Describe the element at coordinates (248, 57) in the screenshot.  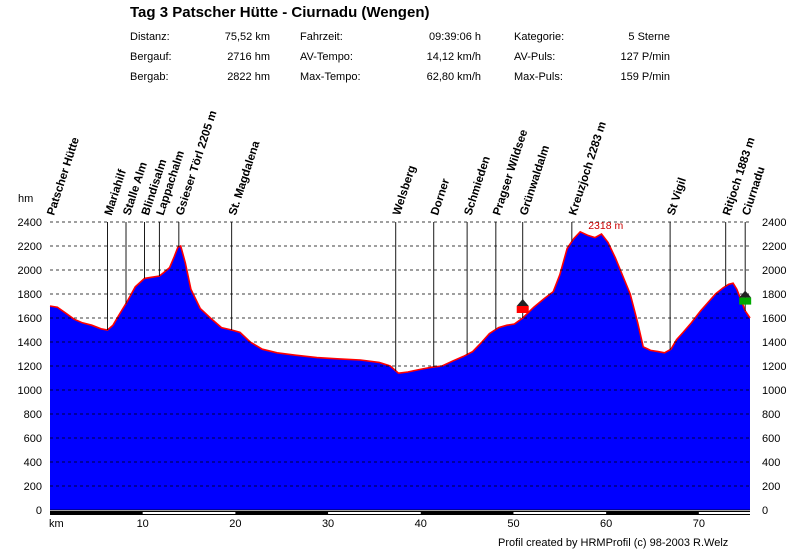
I see `stat-value-bergauf: 2716 hm` at that location.